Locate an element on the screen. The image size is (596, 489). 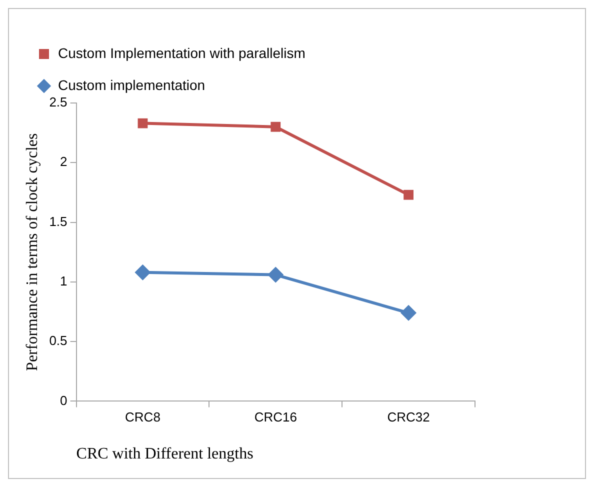
y-tick-label: 2.5 is located at coordinates (58, 102).